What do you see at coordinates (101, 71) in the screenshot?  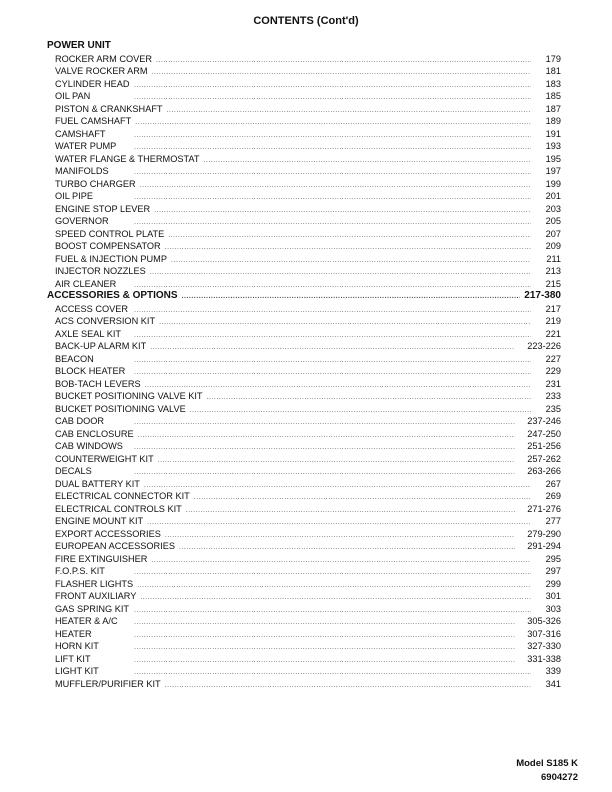 I see `entry-title: VALVE ROCKER ARM` at bounding box center [101, 71].